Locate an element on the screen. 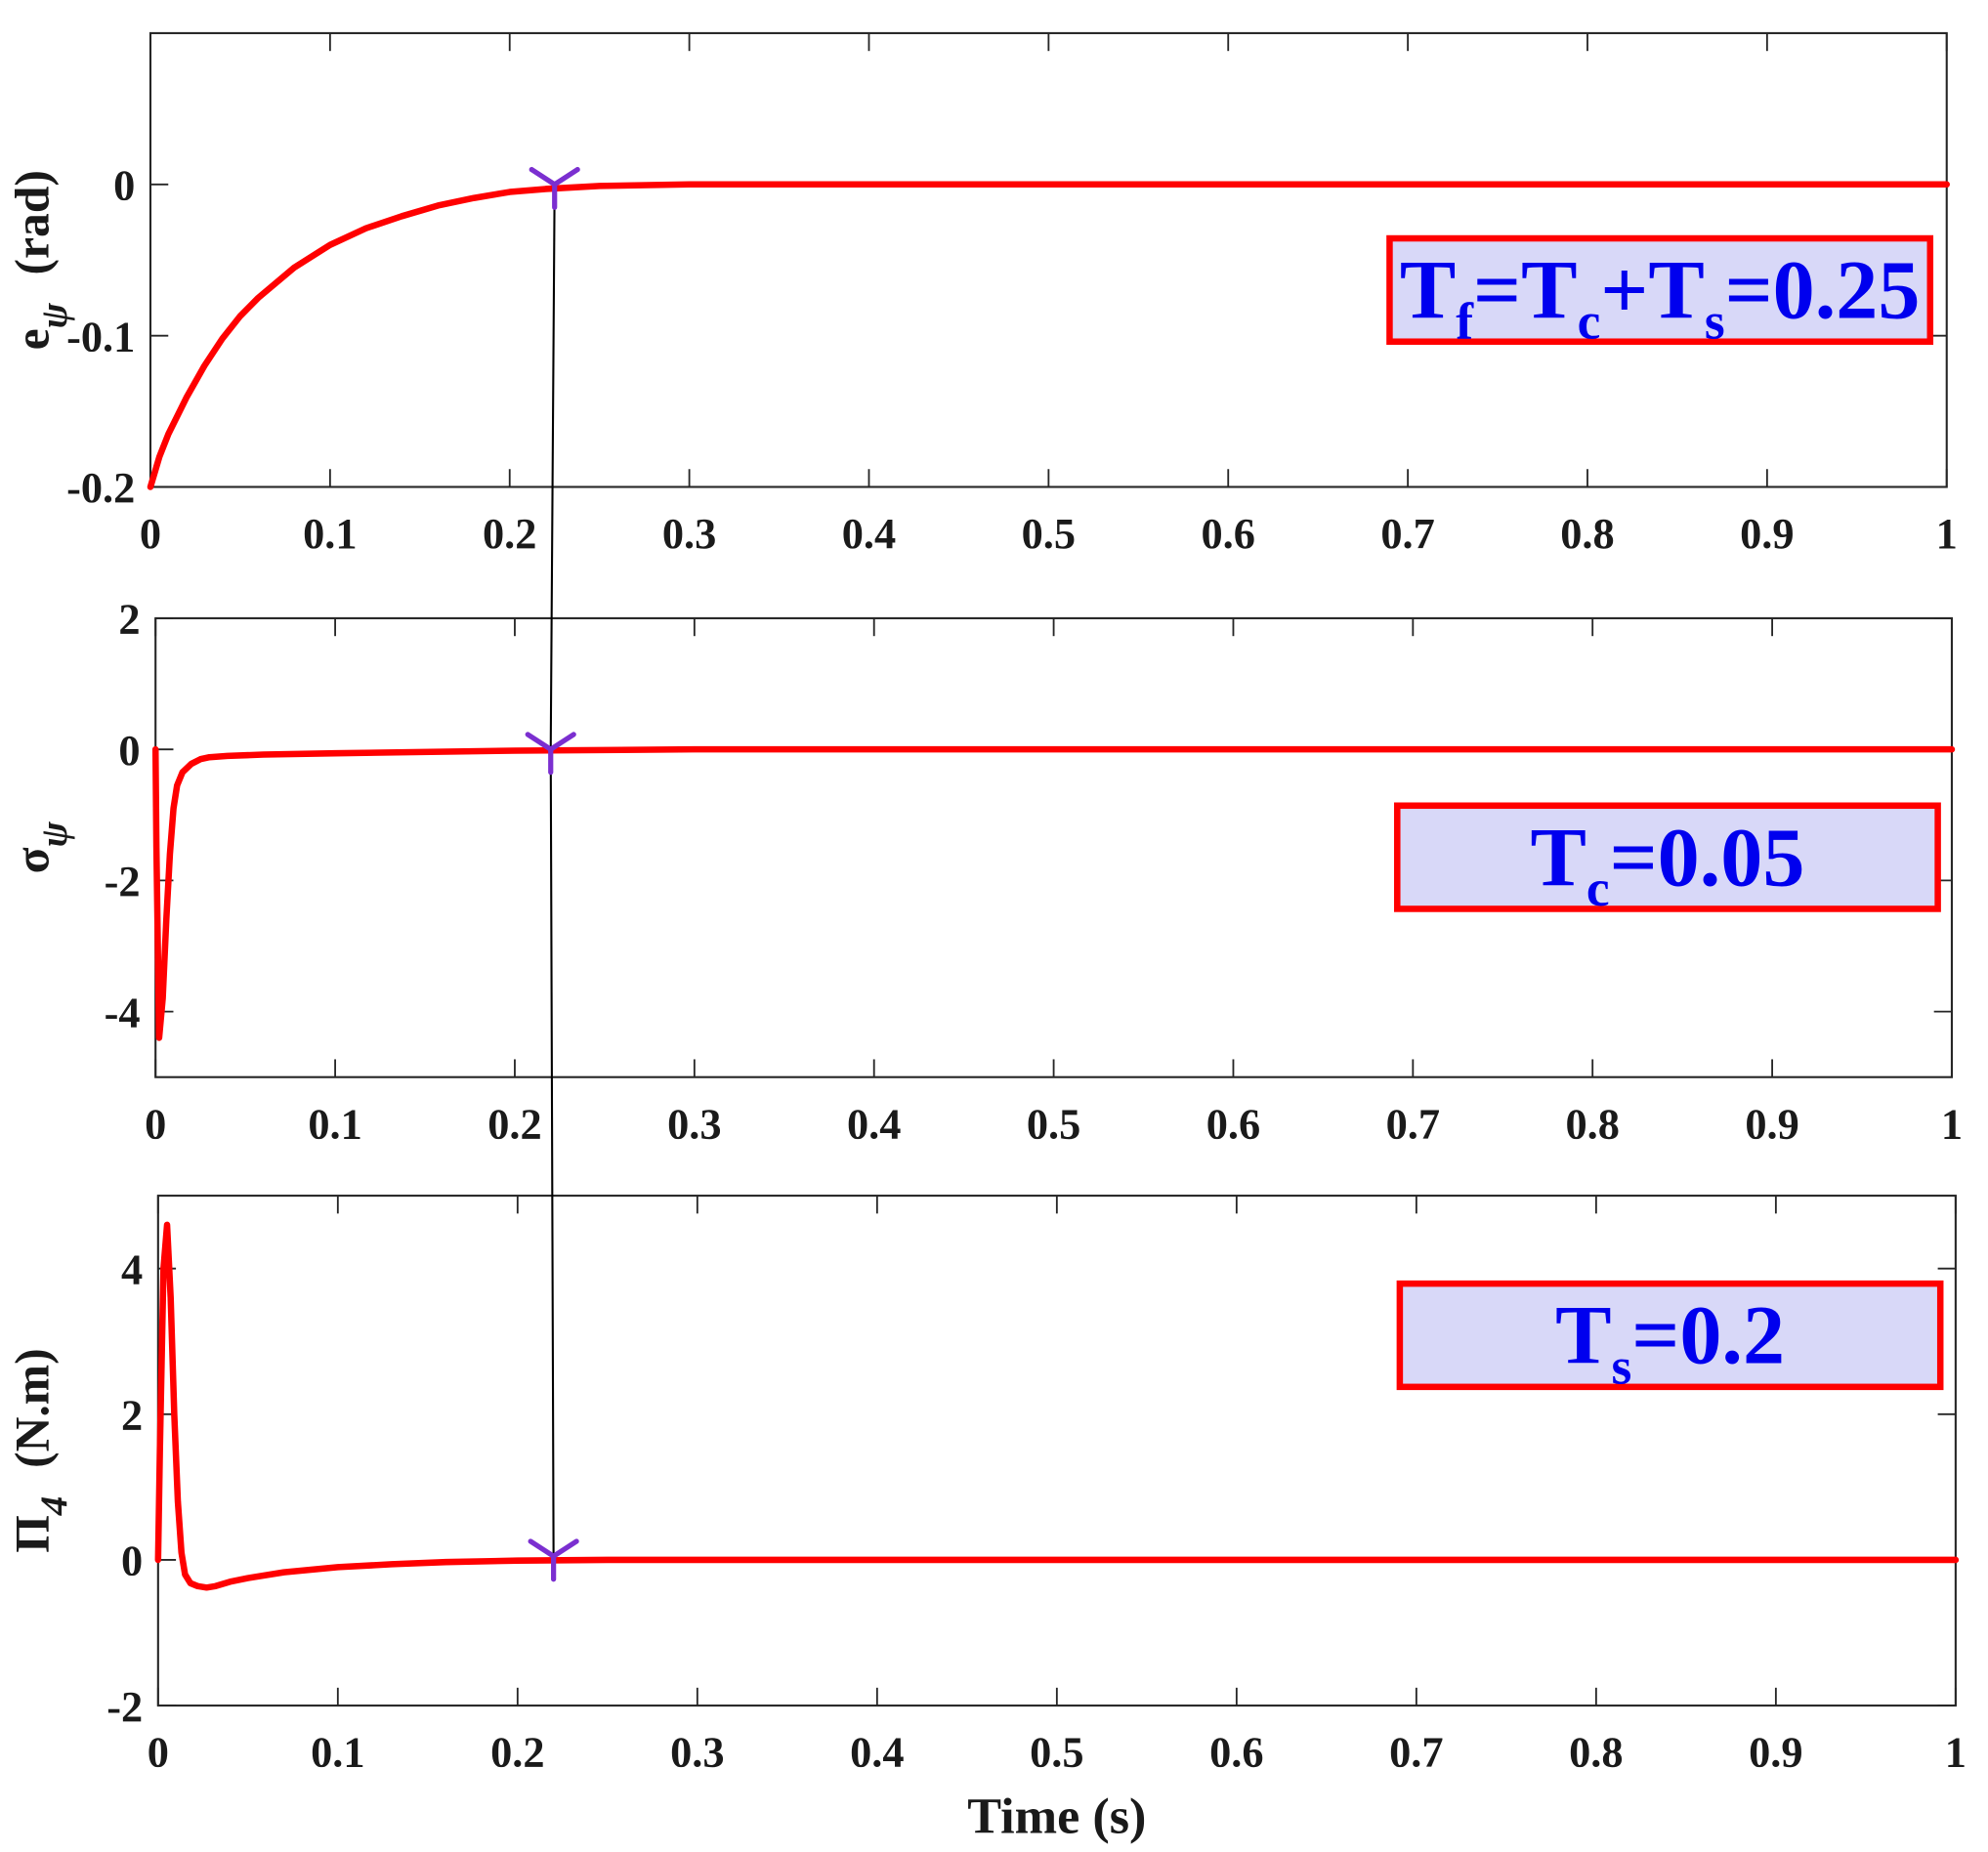 Image resolution: width=1988 pixels, height=1852 pixels. y-tick-label: -0.2 is located at coordinates (100, 487).